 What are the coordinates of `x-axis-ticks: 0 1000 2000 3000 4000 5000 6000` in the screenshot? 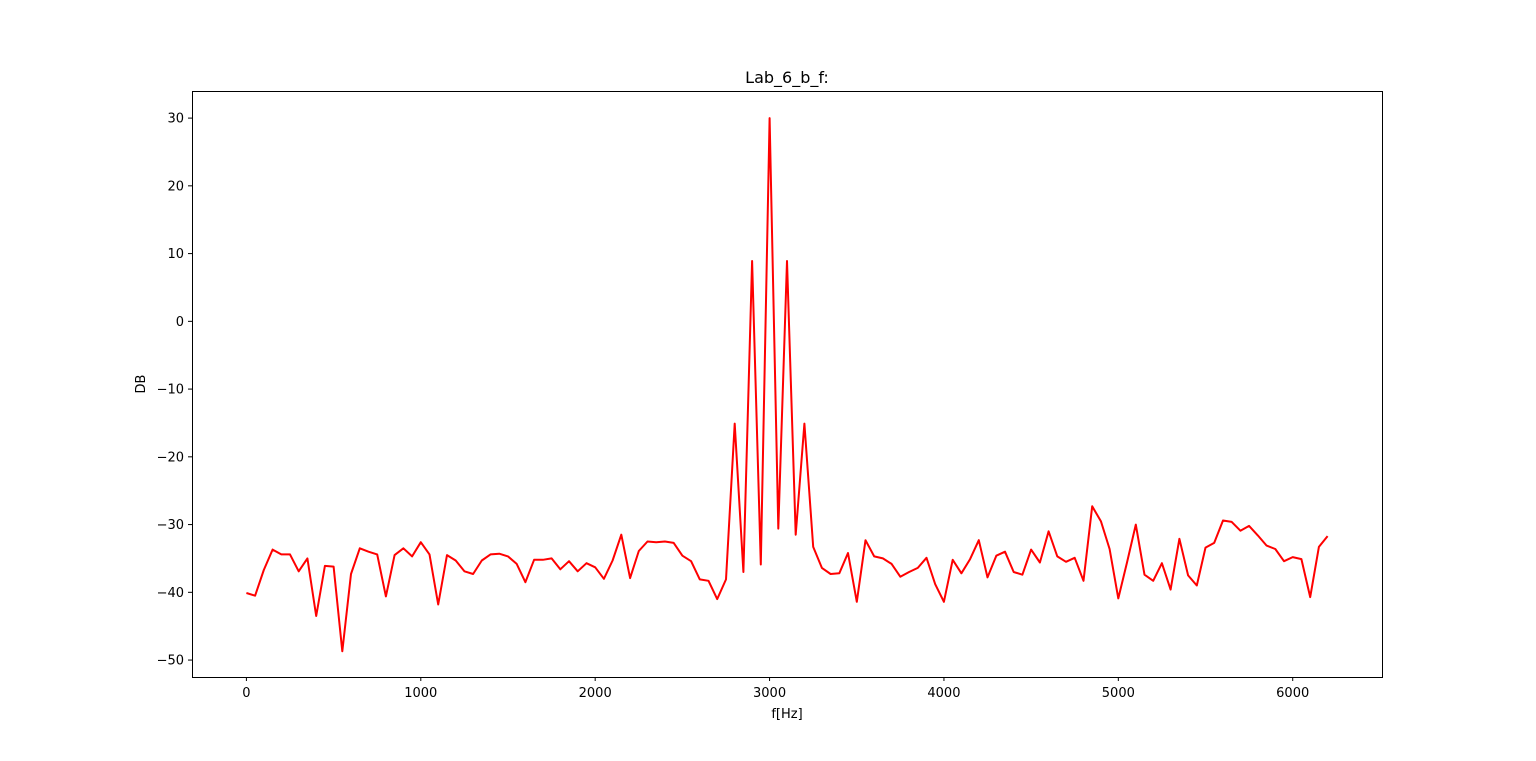 It's located at (775, 689).